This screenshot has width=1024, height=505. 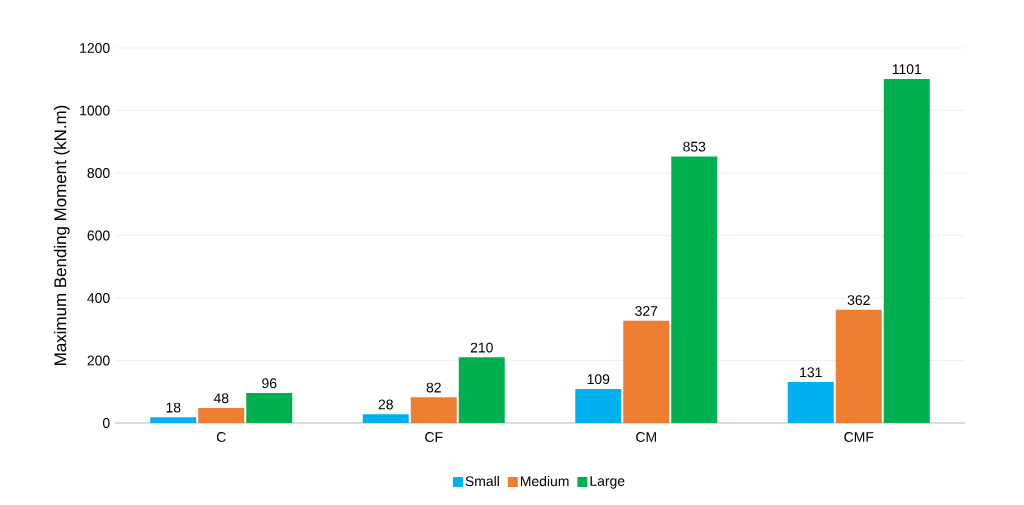 I want to click on data-label: 853, so click(x=694, y=146).